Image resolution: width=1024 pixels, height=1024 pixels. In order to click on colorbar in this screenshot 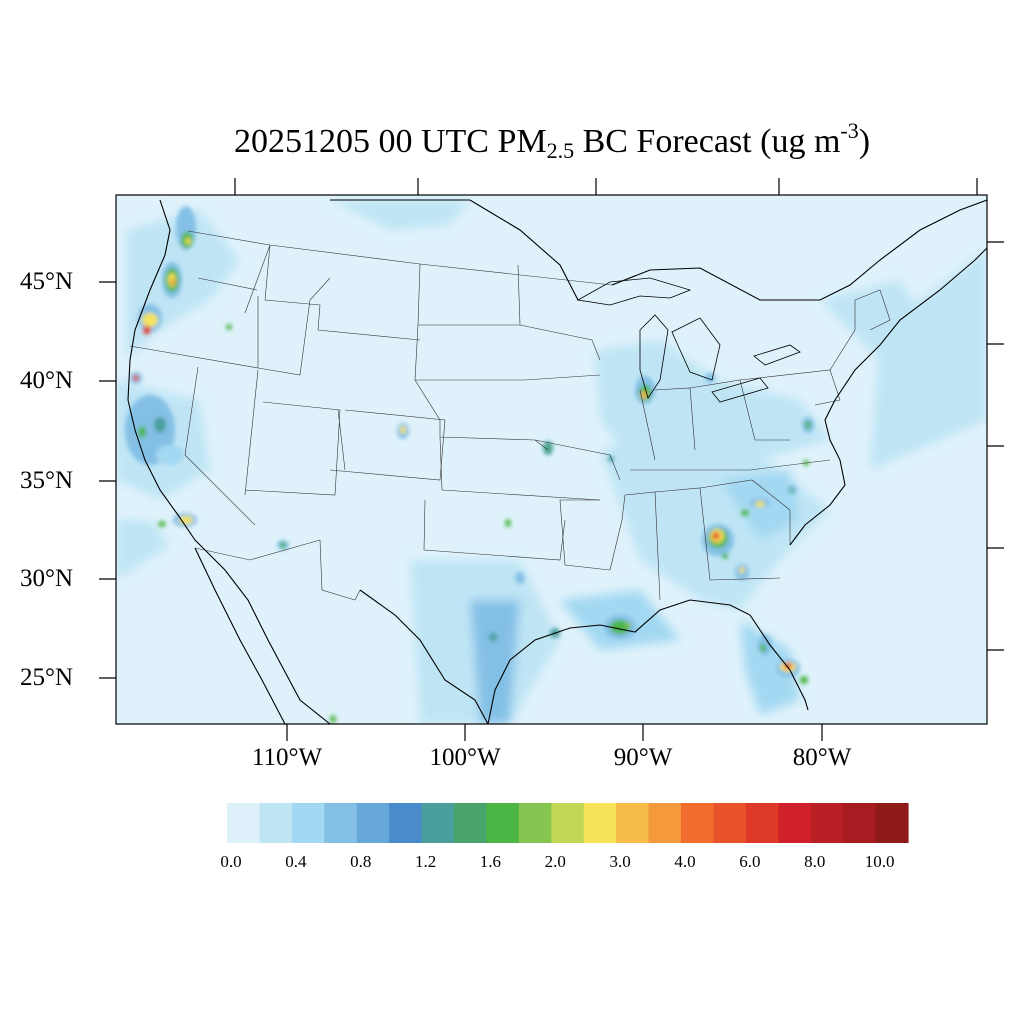, I will do `click(568, 823)`.